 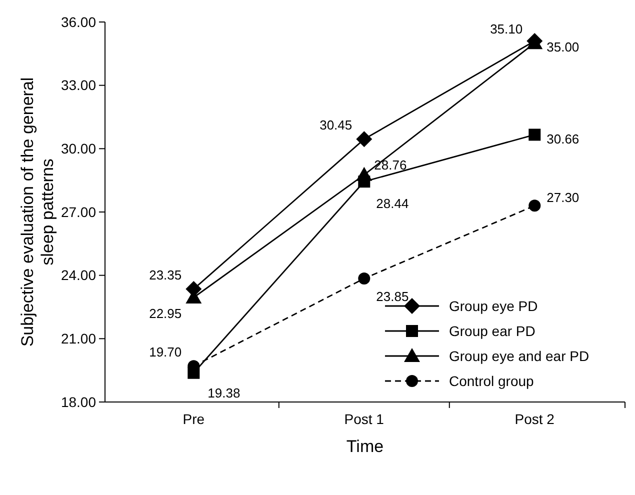 I want to click on y-tick-label: 27.00, so click(x=78, y=212).